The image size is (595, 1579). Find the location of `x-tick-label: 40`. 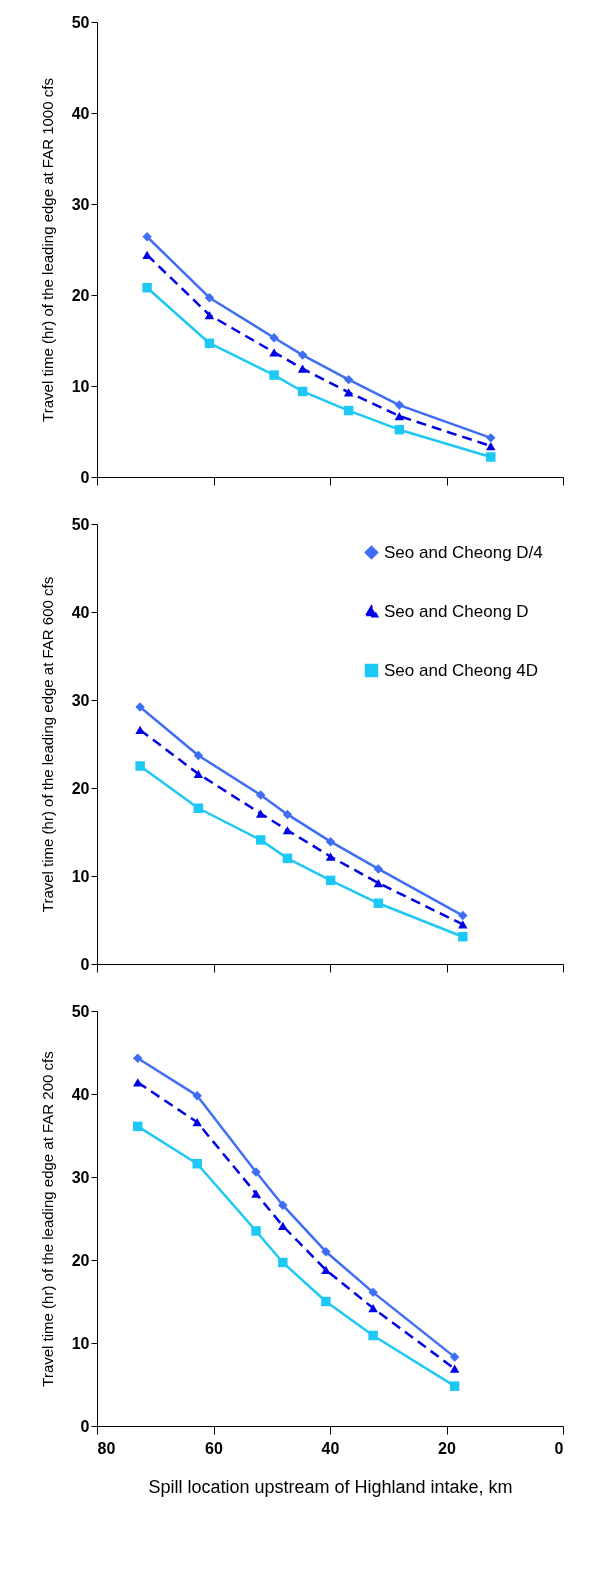

x-tick-label: 40 is located at coordinates (330, 1448).